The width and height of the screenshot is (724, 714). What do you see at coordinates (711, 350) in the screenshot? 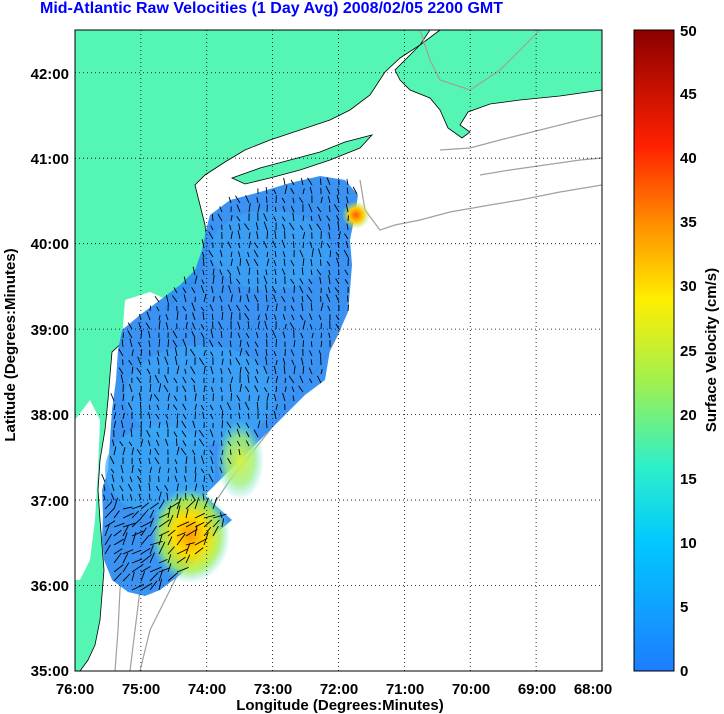
I see `colorbar-label: Surface Velocity (cm/s)` at bounding box center [711, 350].